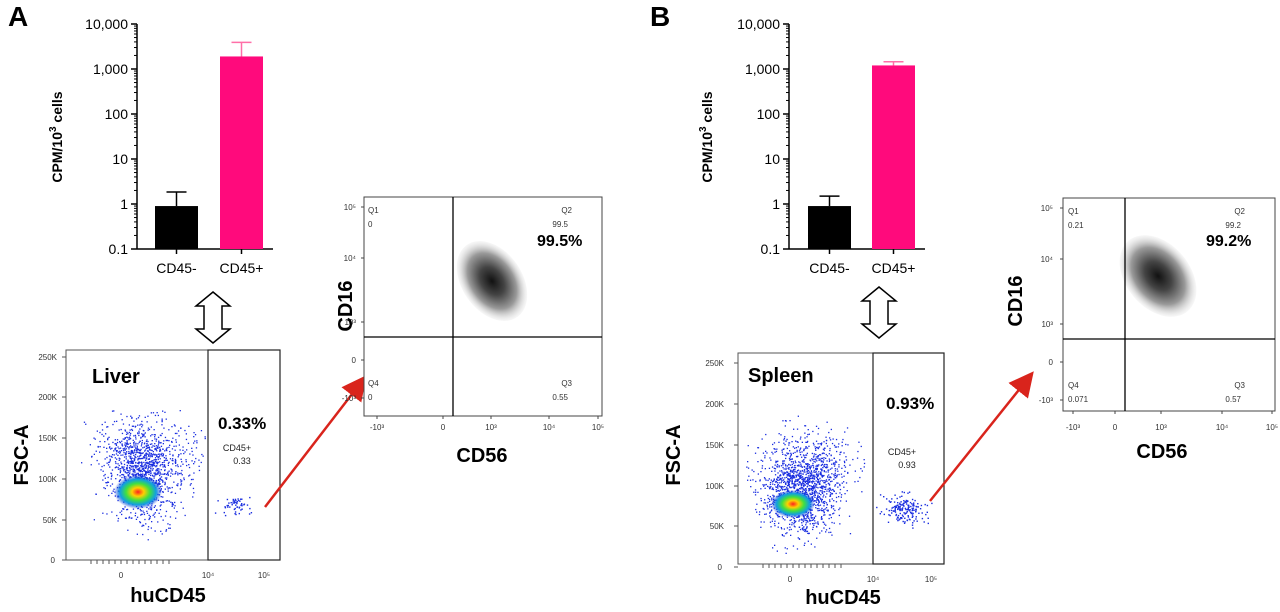  I want to click on quadrant-y-tick-label: -10³, so click(349, 398).